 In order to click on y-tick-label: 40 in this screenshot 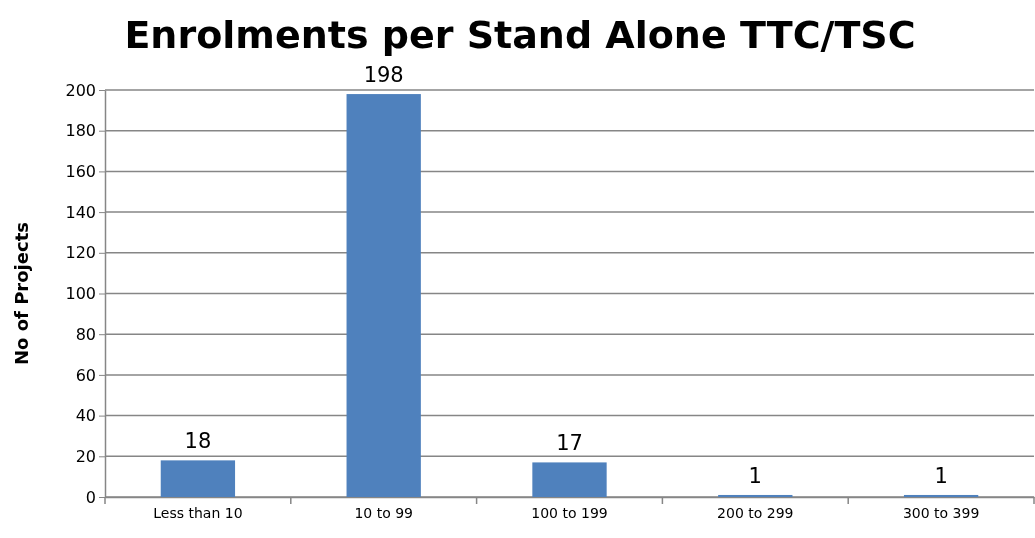, I will do `click(85, 416)`.